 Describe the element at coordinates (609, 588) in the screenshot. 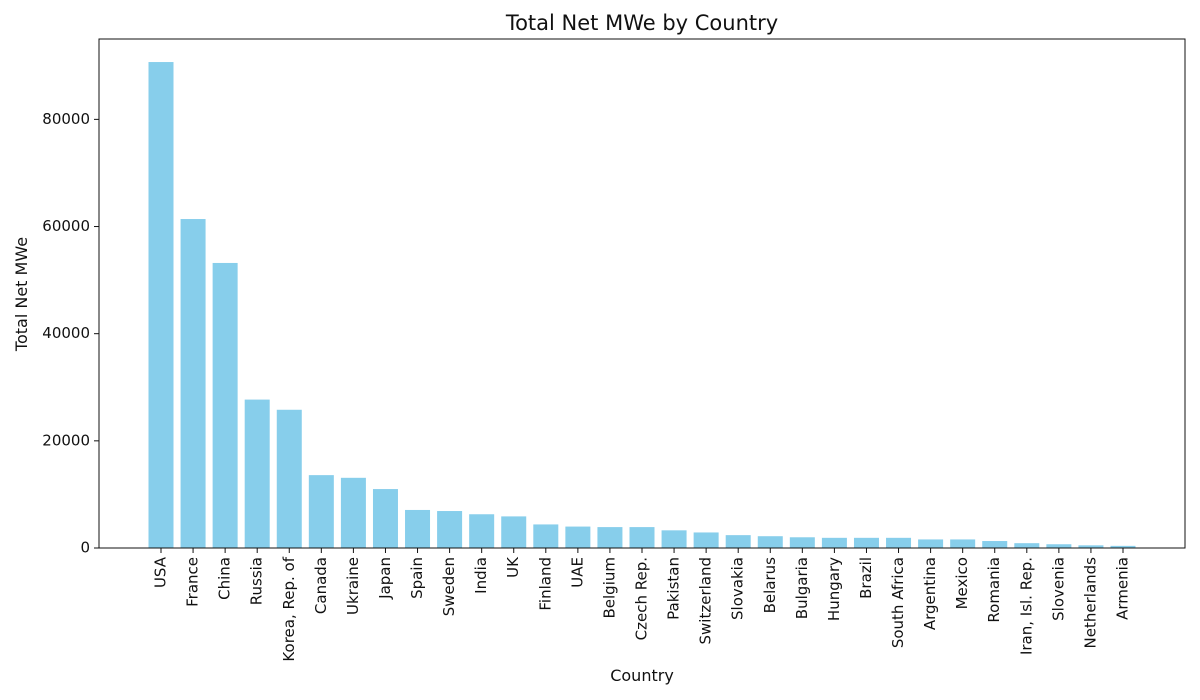

I see `x-tick-label: Belgium` at that location.